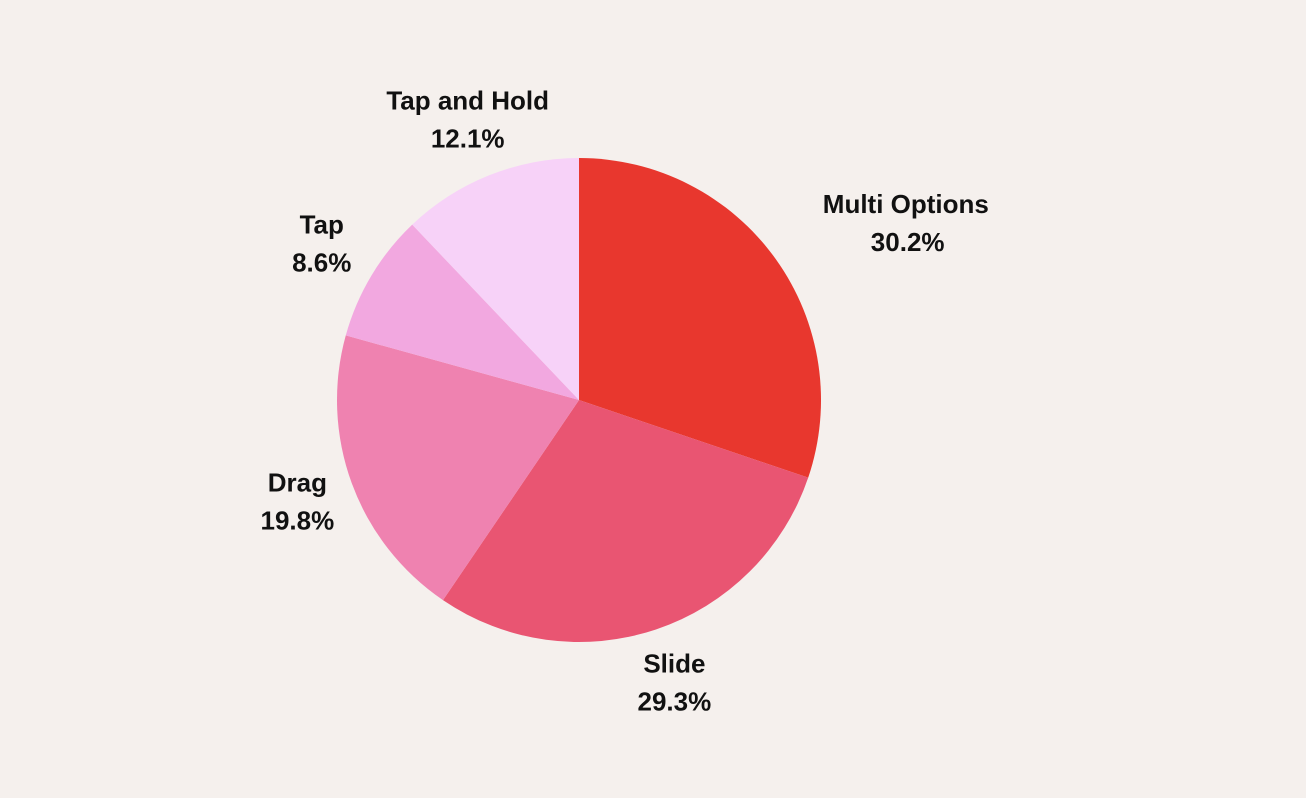 Image resolution: width=1306 pixels, height=798 pixels. What do you see at coordinates (908, 242) in the screenshot?
I see `value-label: 30.2%` at bounding box center [908, 242].